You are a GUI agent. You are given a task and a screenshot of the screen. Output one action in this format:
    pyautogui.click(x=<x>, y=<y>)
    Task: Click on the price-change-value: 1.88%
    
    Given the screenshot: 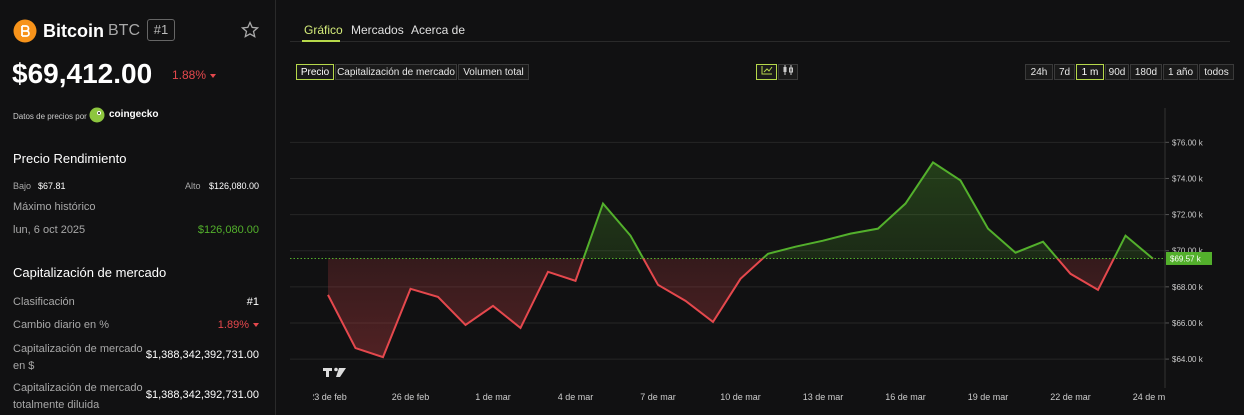 What is the action you would take?
    pyautogui.click(x=189, y=75)
    